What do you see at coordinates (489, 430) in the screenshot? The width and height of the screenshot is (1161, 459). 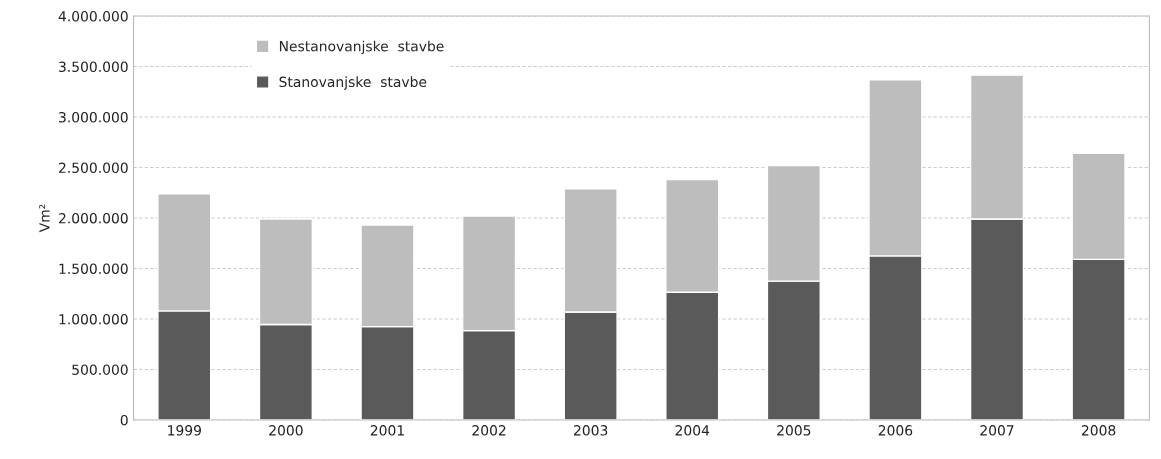 I see `x-tick-label: 2002` at bounding box center [489, 430].